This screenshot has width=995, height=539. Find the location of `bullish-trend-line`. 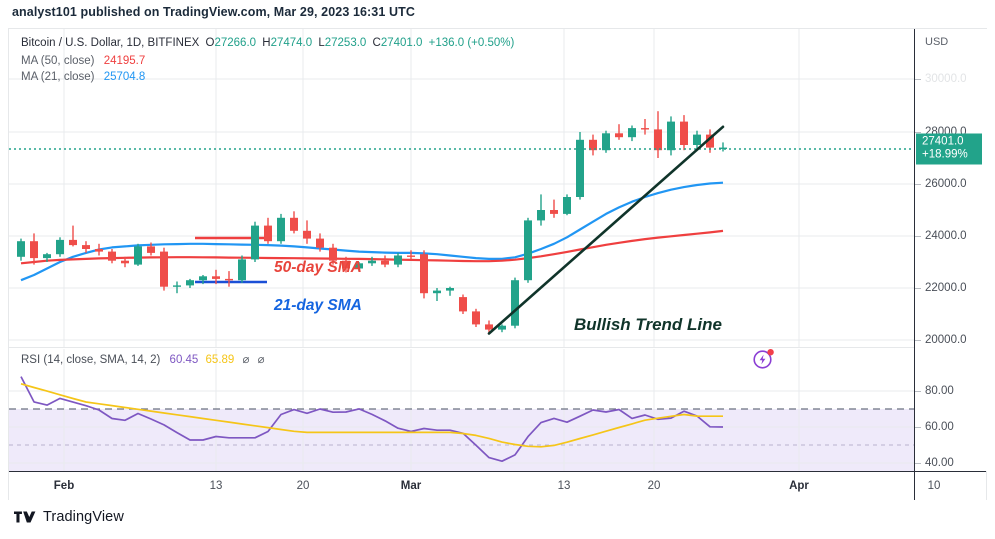

bullish-trend-line is located at coordinates (606, 230).